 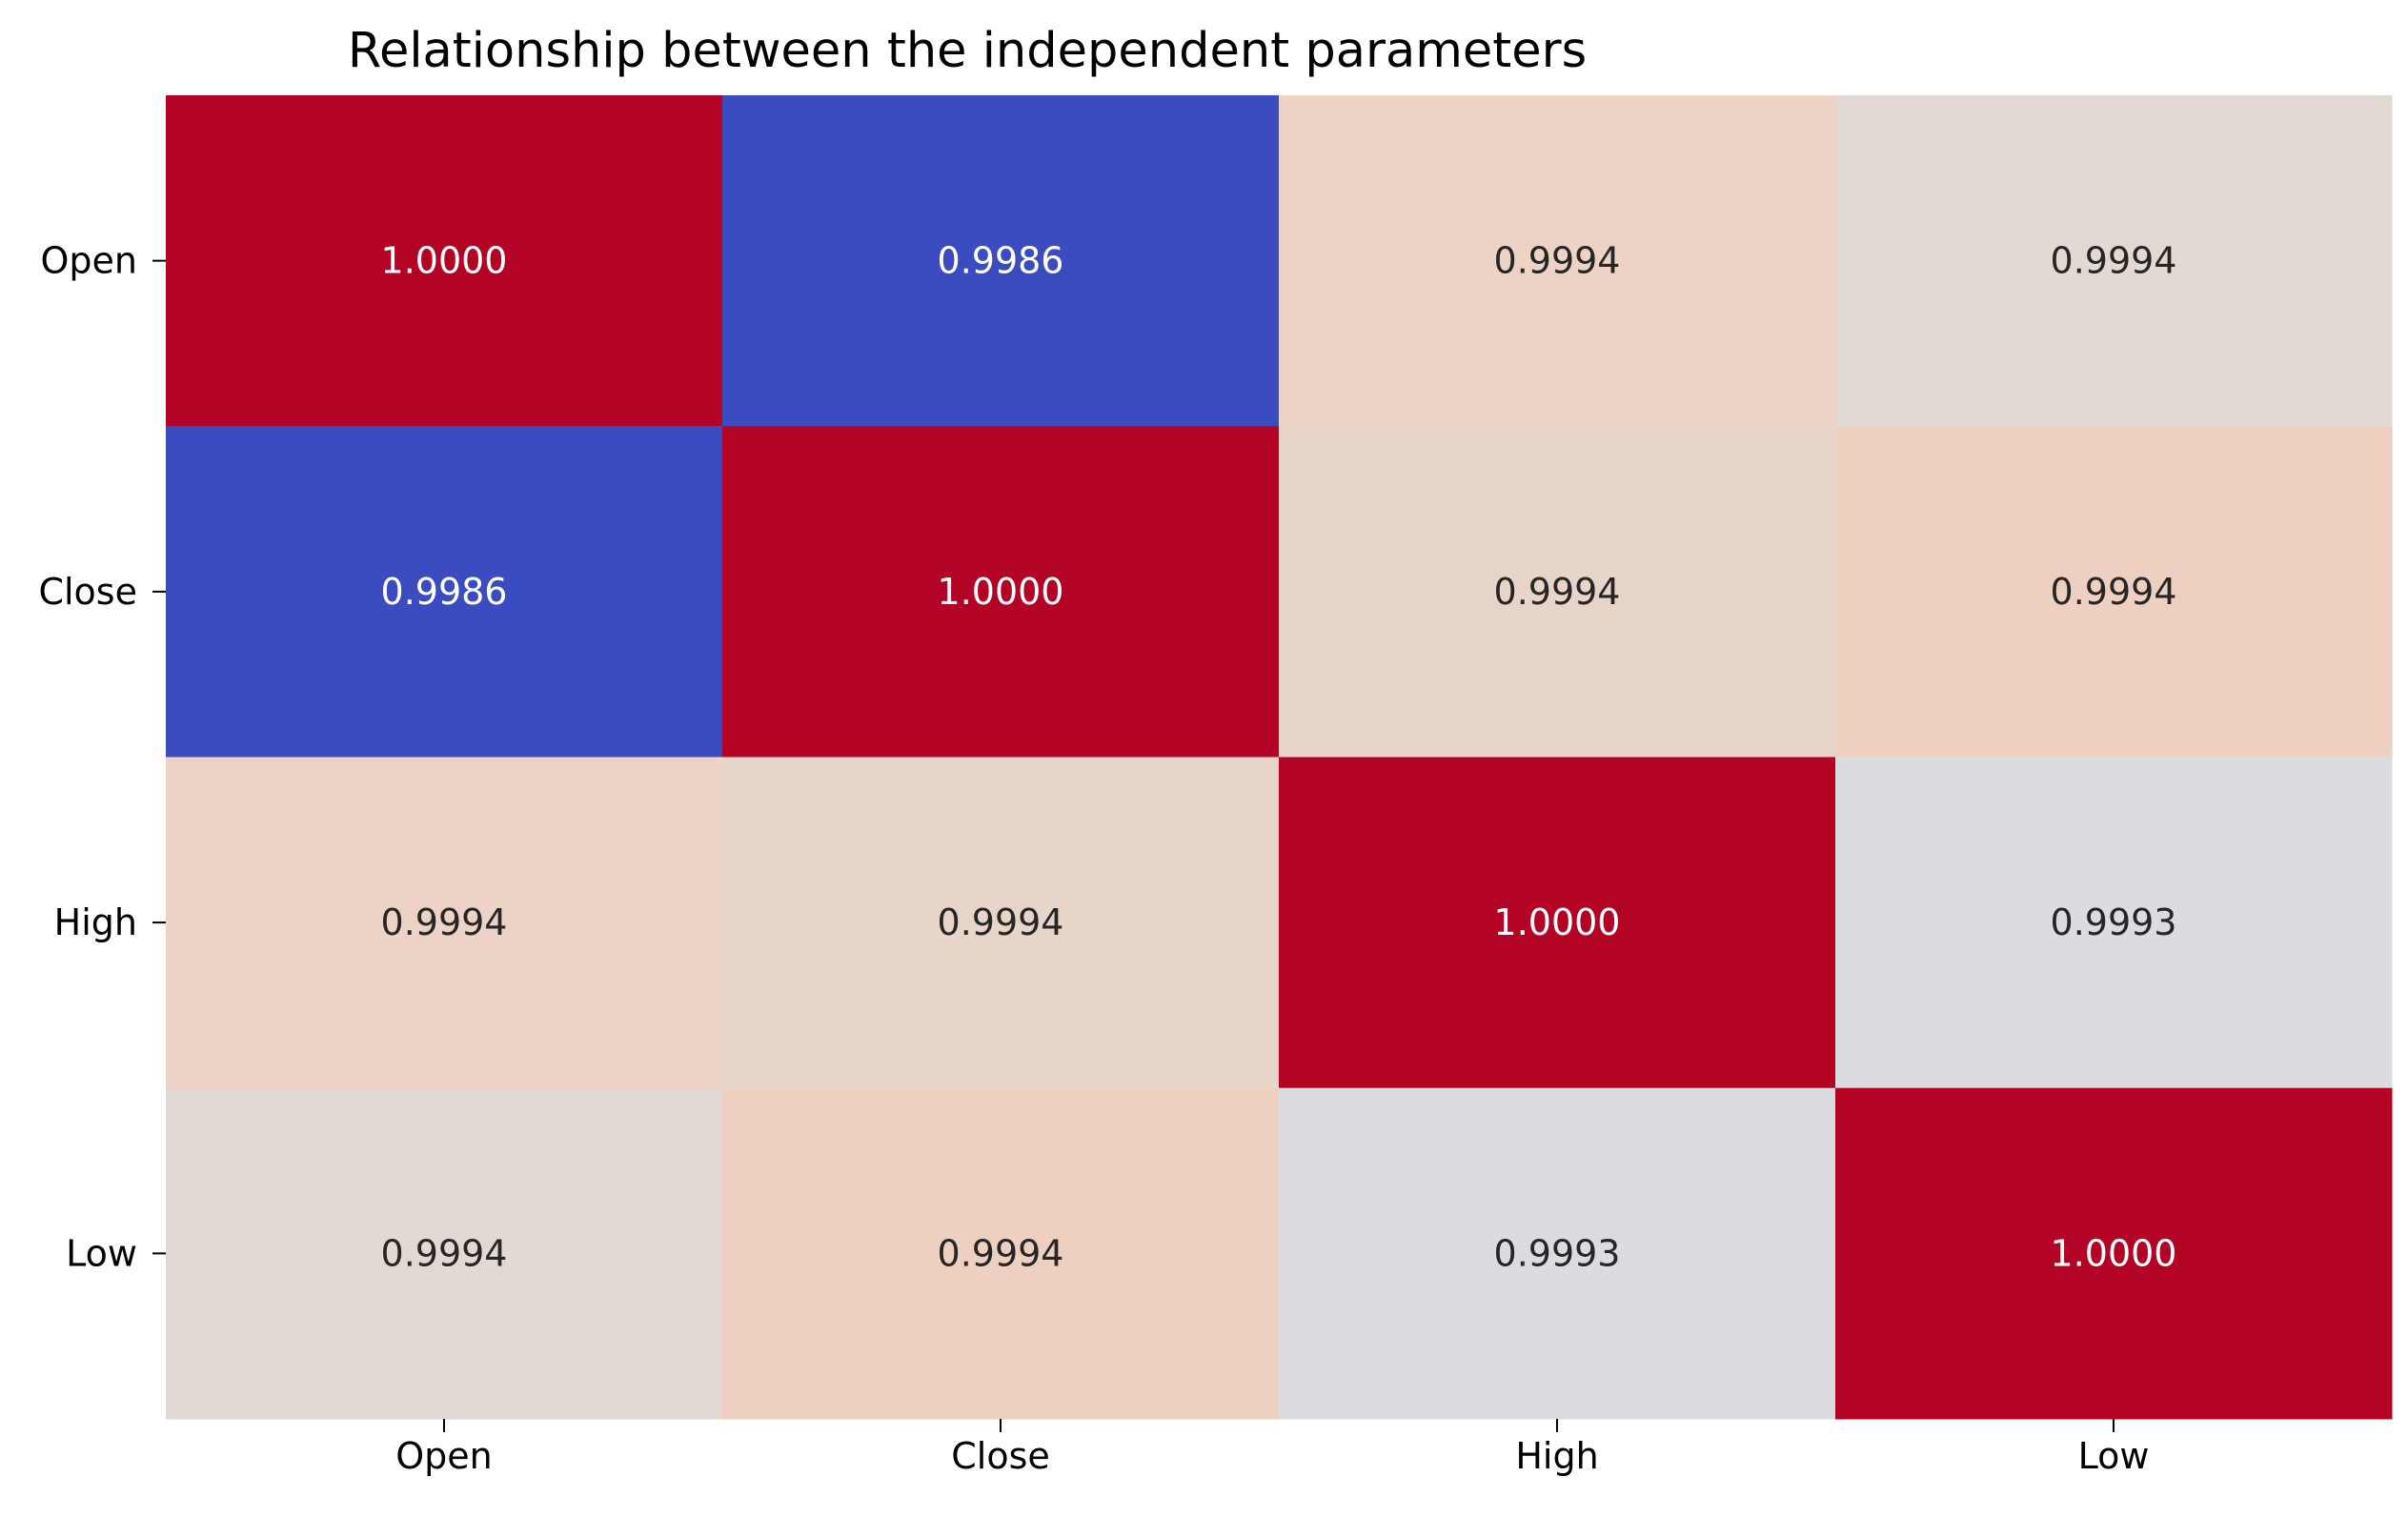 What do you see at coordinates (89, 261) in the screenshot?
I see `y-tick-label: Open` at bounding box center [89, 261].